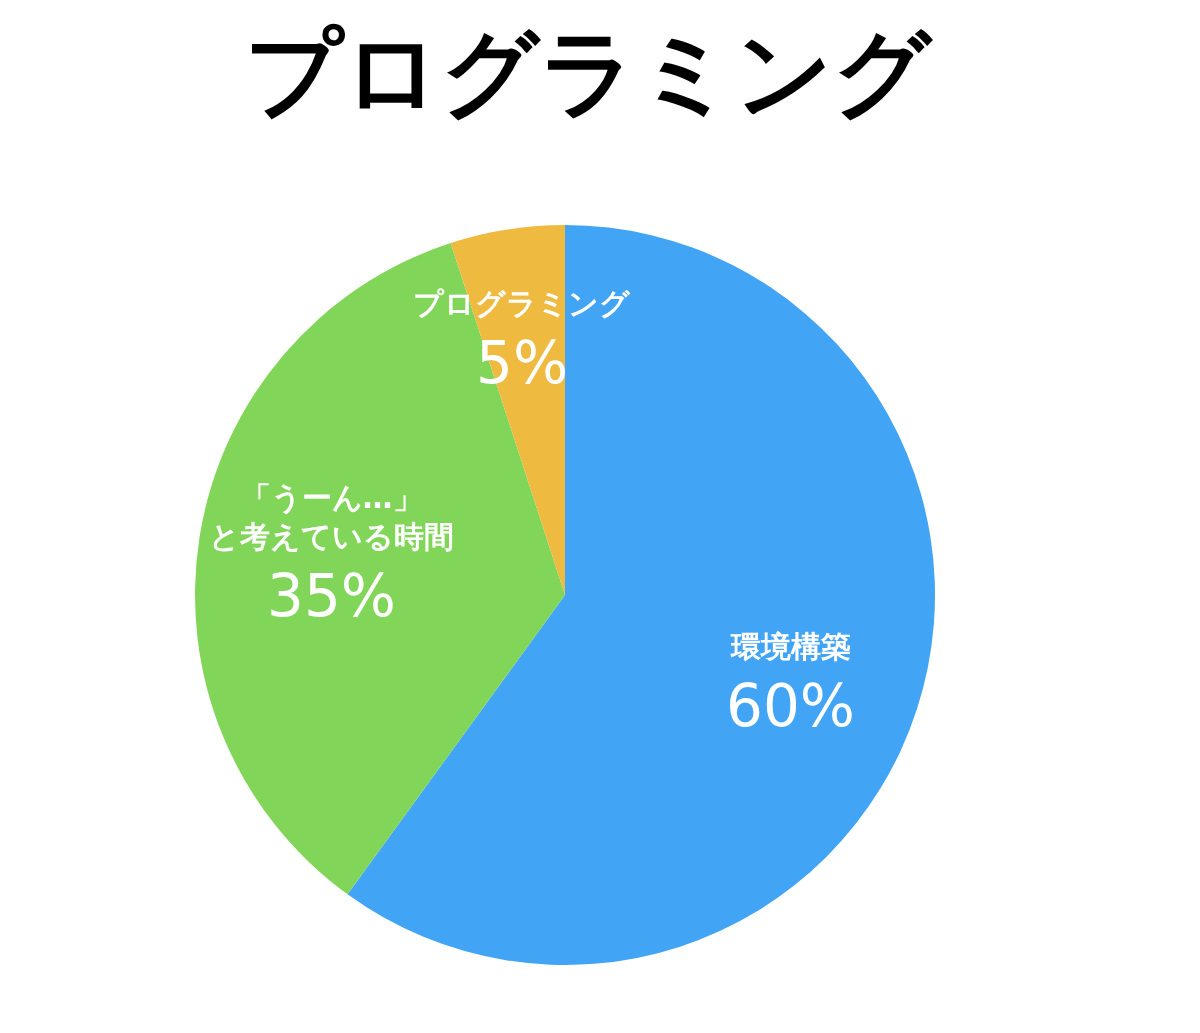  I want to click on pie-slice, so click(507, 410).